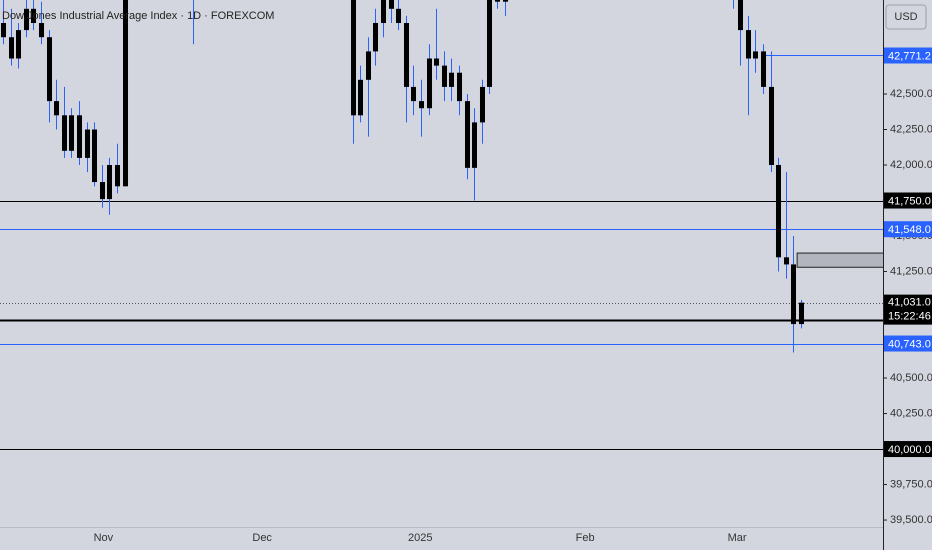 This screenshot has width=932, height=550. I want to click on level-label: 40,000.0, so click(909, 450).